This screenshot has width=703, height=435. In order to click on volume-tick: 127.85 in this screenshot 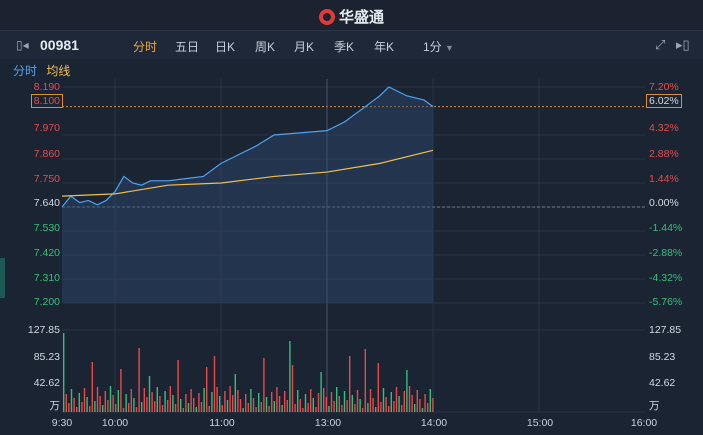, I will do `click(43, 330)`.